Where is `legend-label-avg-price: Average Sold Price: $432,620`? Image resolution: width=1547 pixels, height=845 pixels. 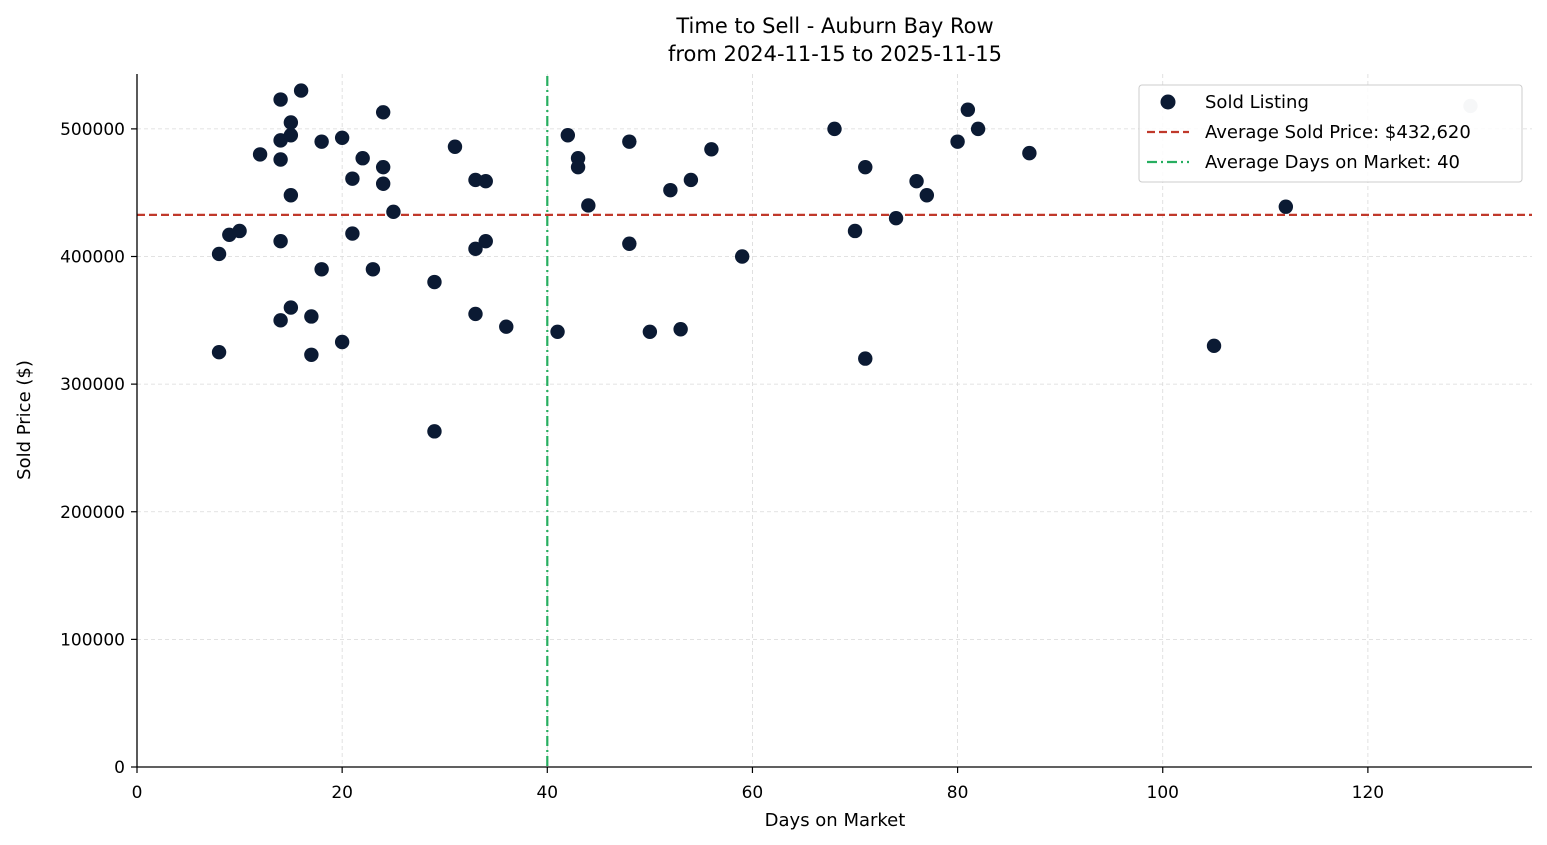
legend-label-avg-price: Average Sold Price: $432,620 is located at coordinates (1338, 132).